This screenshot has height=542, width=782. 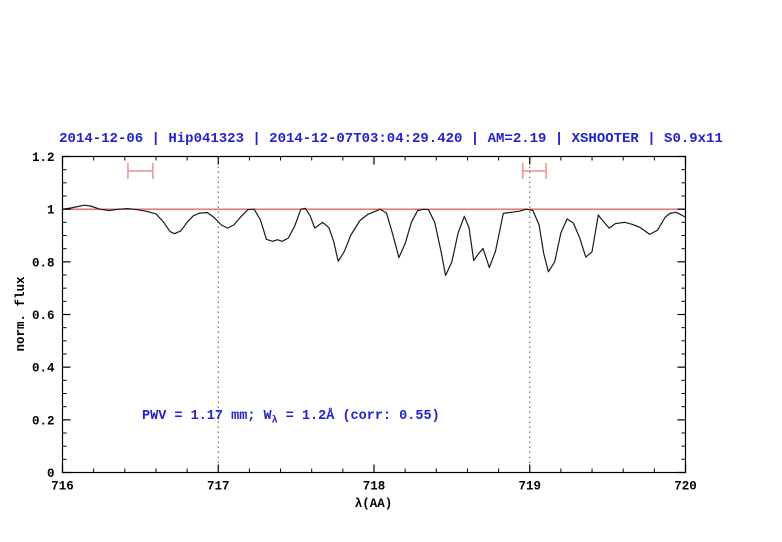 I want to click on spectrum-line, so click(x=374, y=240).